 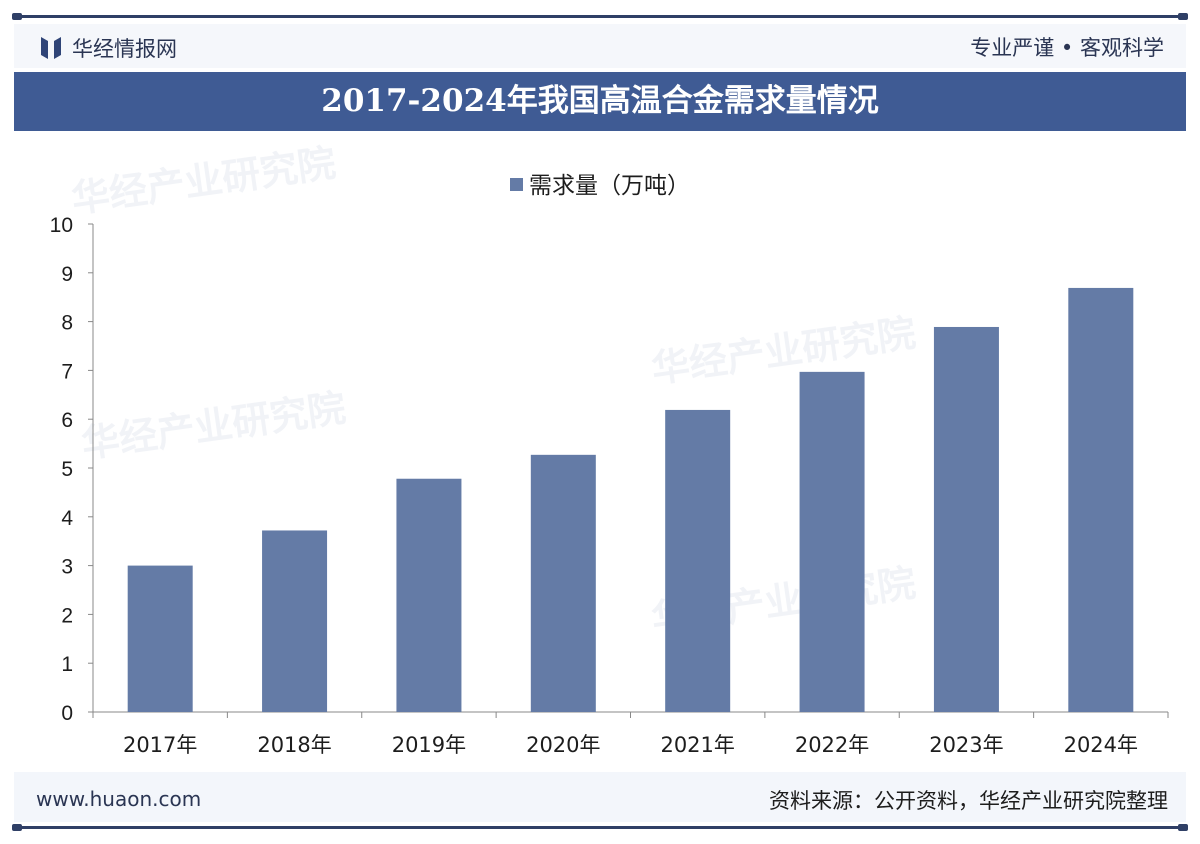 What do you see at coordinates (51, 48) in the screenshot?
I see `book-logo-icon` at bounding box center [51, 48].